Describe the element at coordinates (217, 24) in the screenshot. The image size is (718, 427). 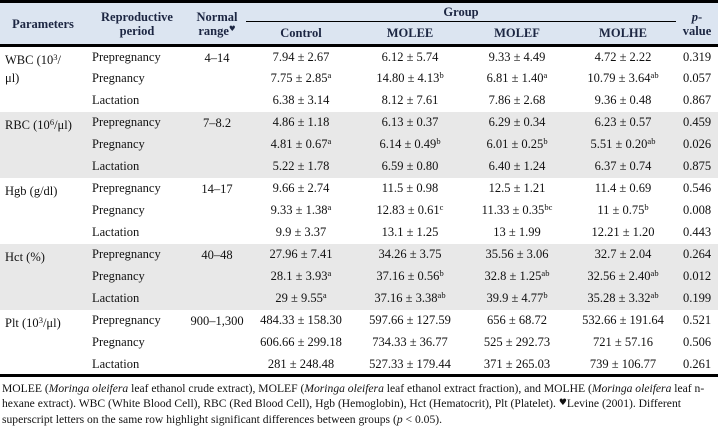
I see `col-header-normal-range: Normal range♥` at that location.